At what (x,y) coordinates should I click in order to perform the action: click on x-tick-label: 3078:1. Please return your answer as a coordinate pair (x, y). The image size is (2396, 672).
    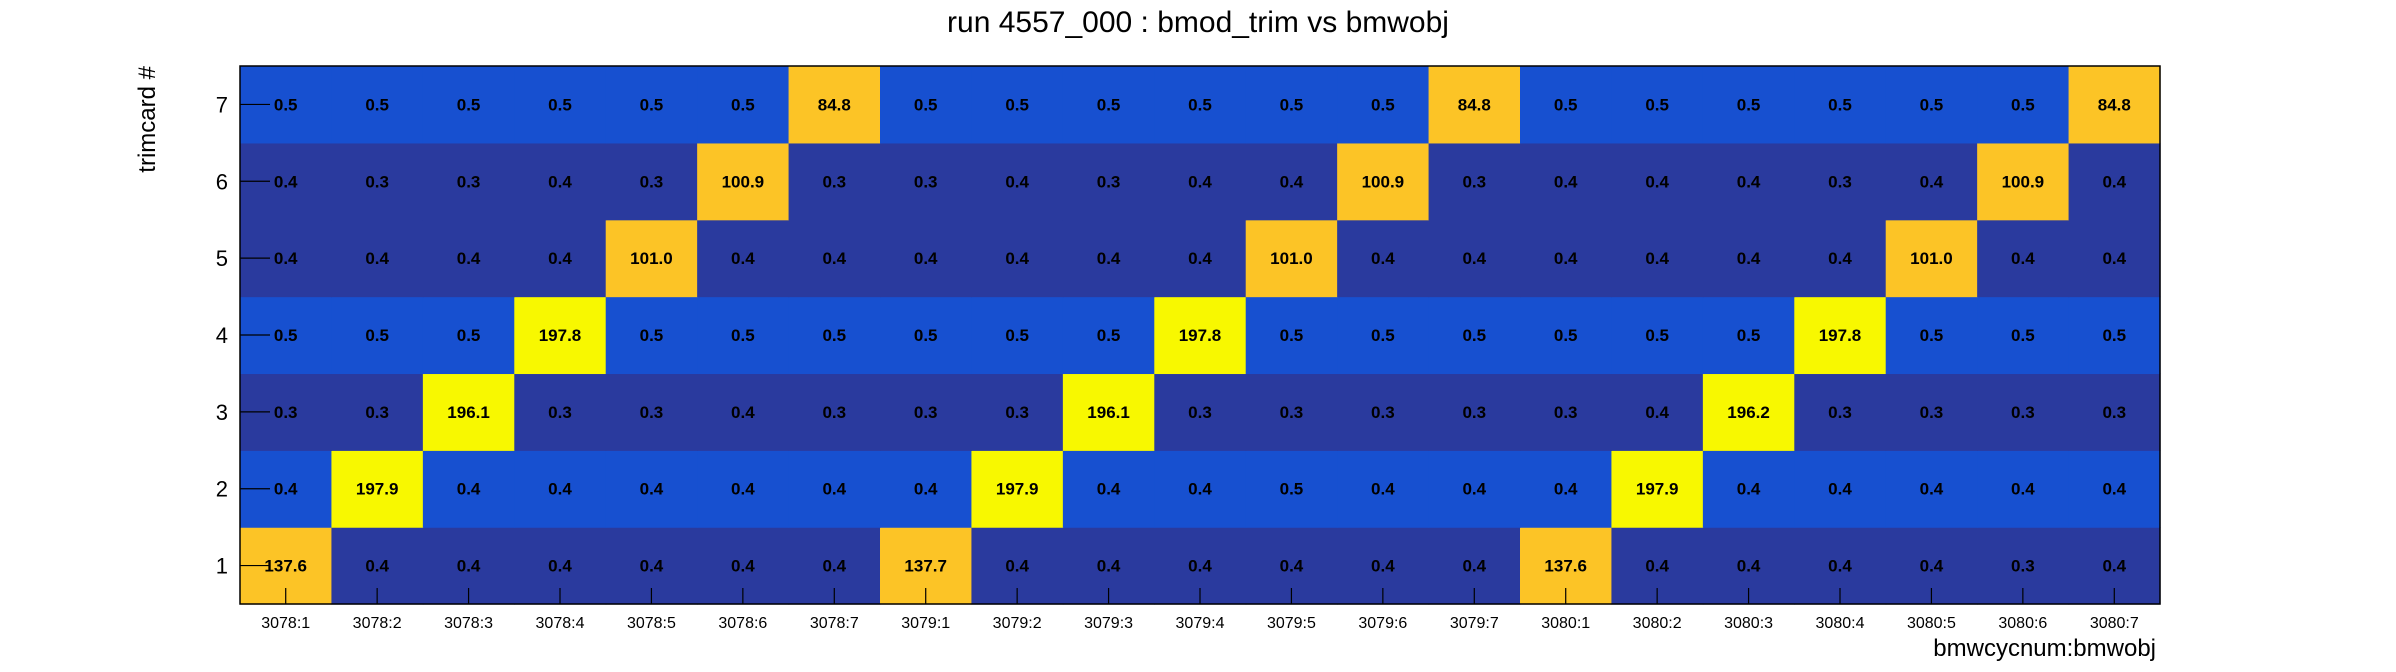
    Looking at the image, I should click on (285, 623).